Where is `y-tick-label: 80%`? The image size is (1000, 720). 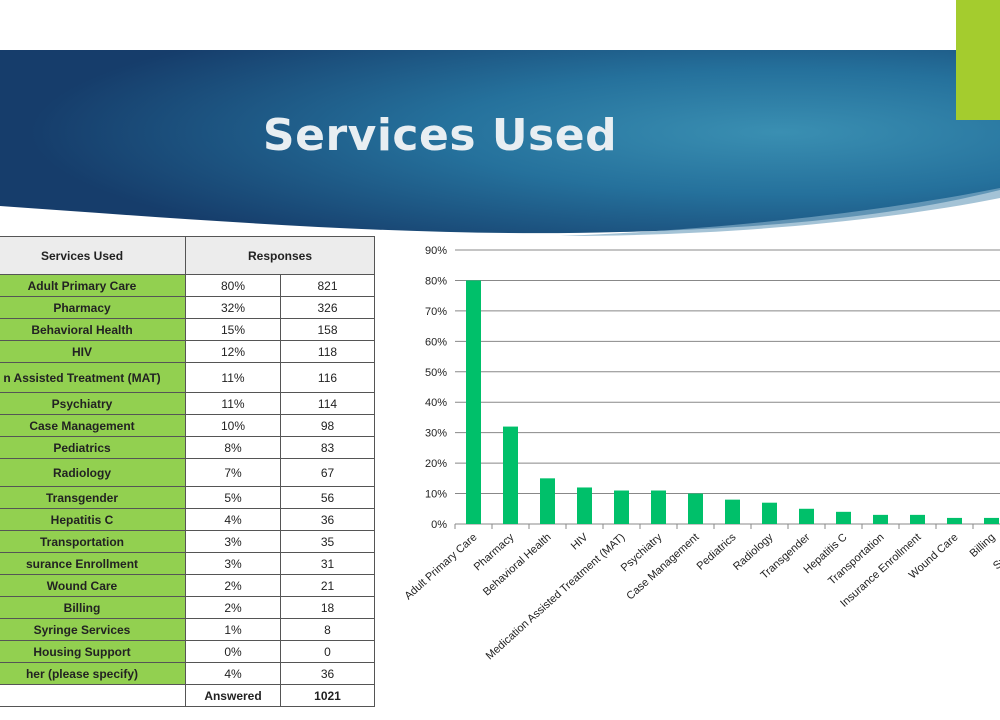 y-tick-label: 80% is located at coordinates (436, 281).